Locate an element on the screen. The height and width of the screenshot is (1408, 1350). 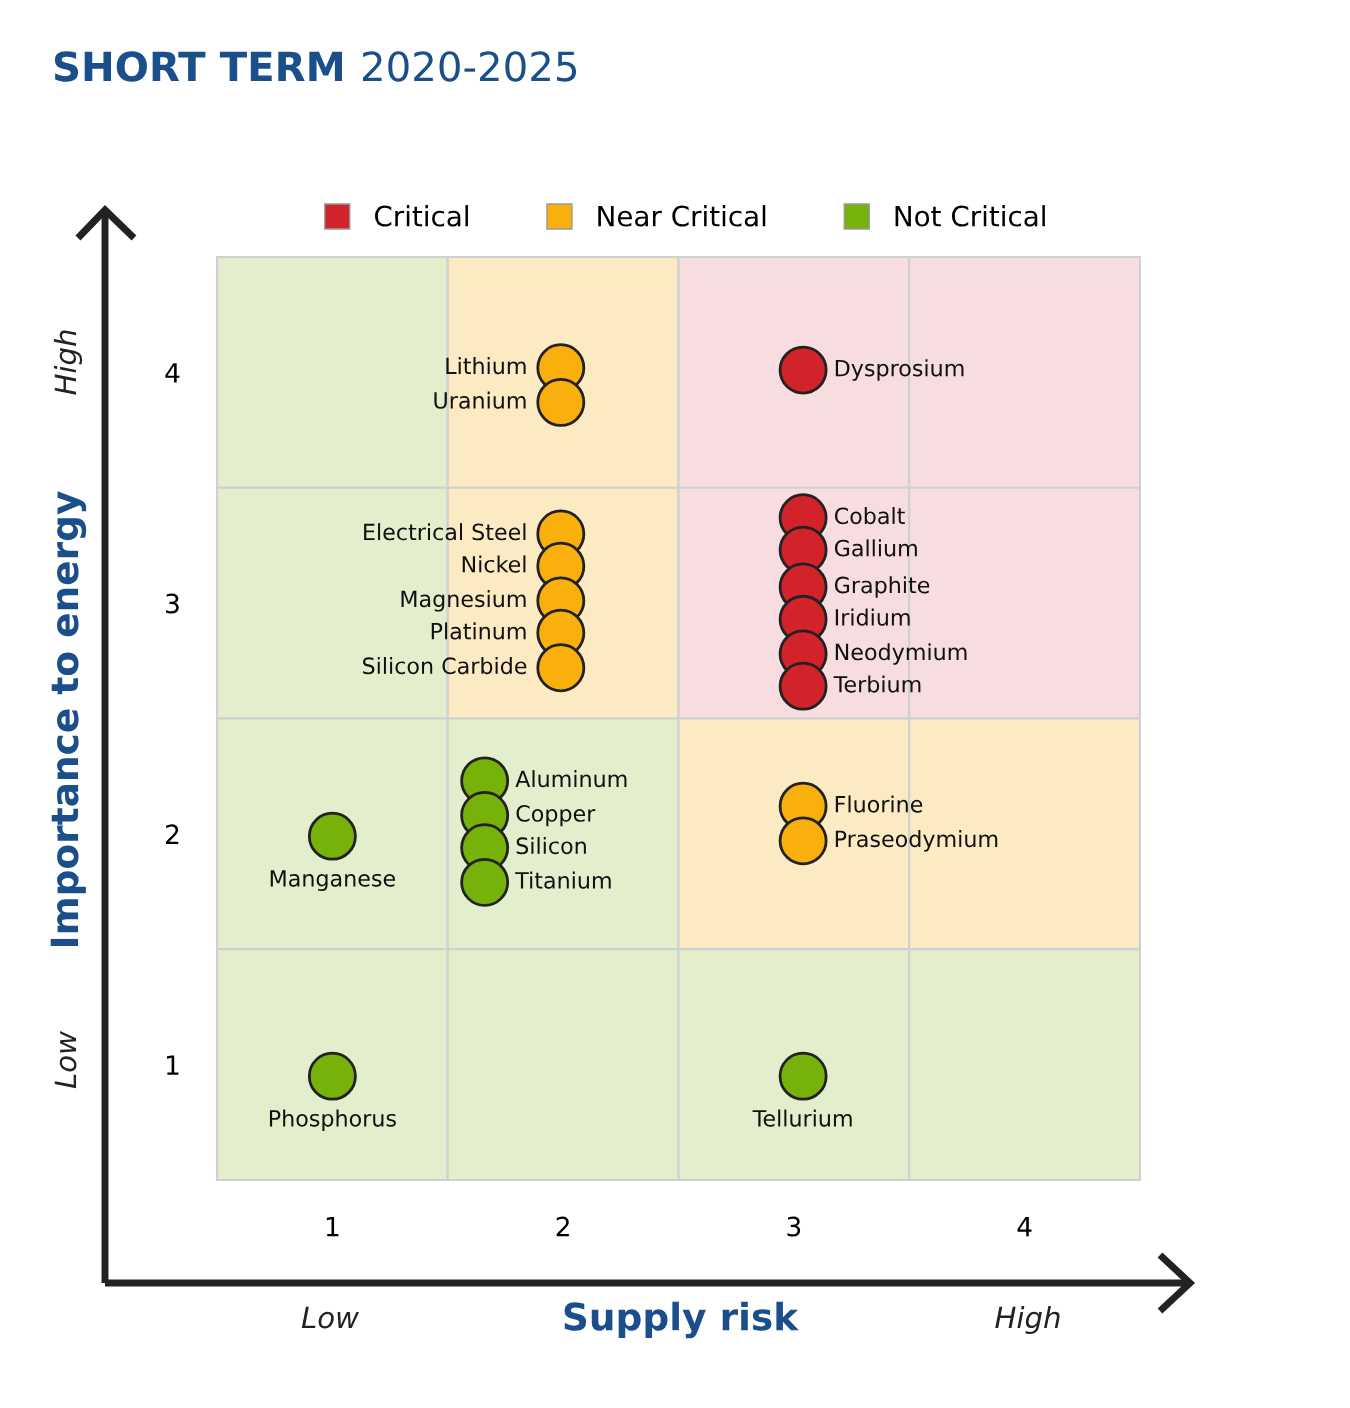
annotation: Iridium is located at coordinates (872, 617).